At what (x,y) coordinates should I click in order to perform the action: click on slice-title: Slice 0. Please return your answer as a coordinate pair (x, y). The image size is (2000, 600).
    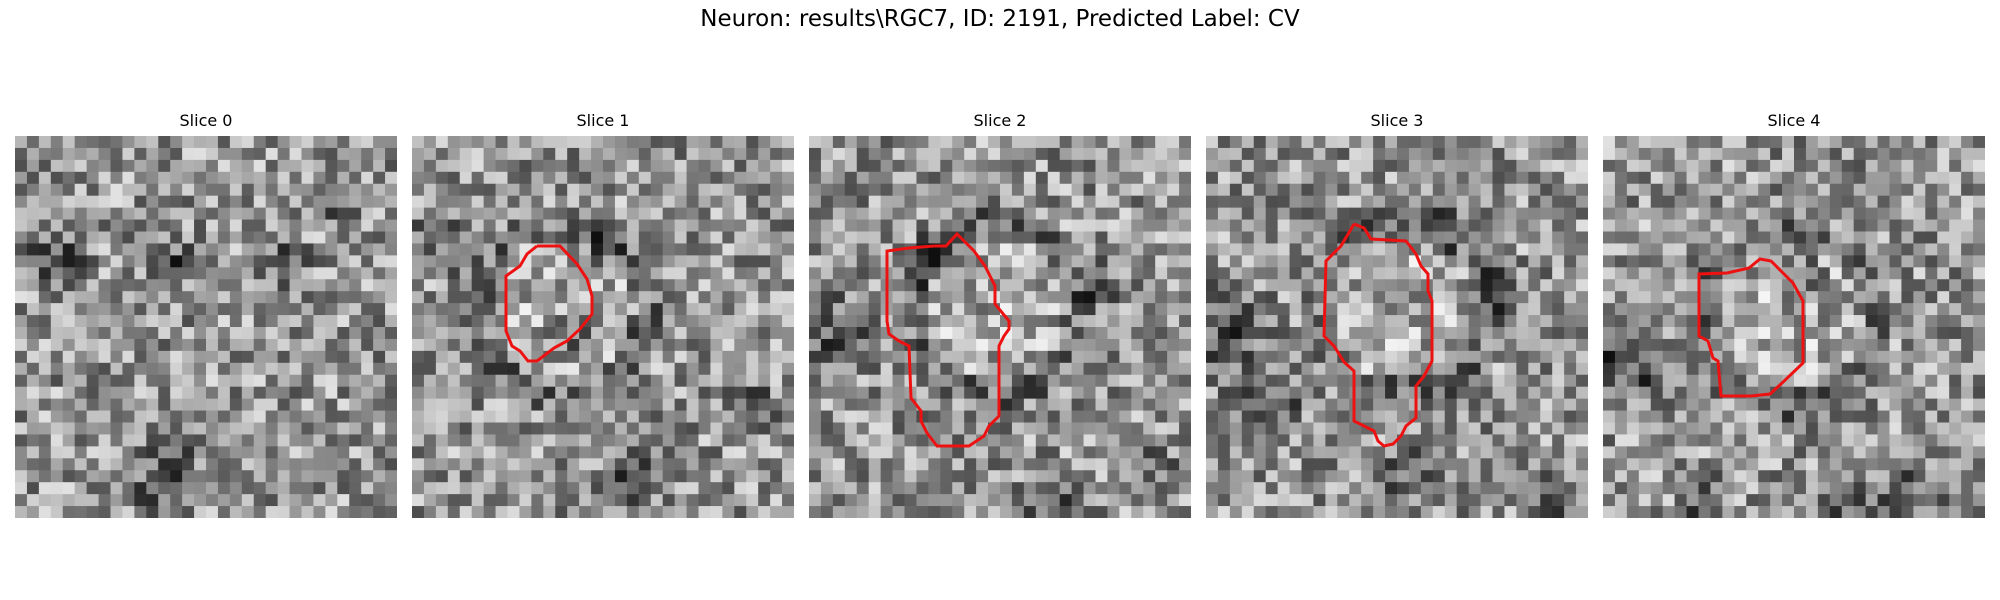
    Looking at the image, I should click on (206, 120).